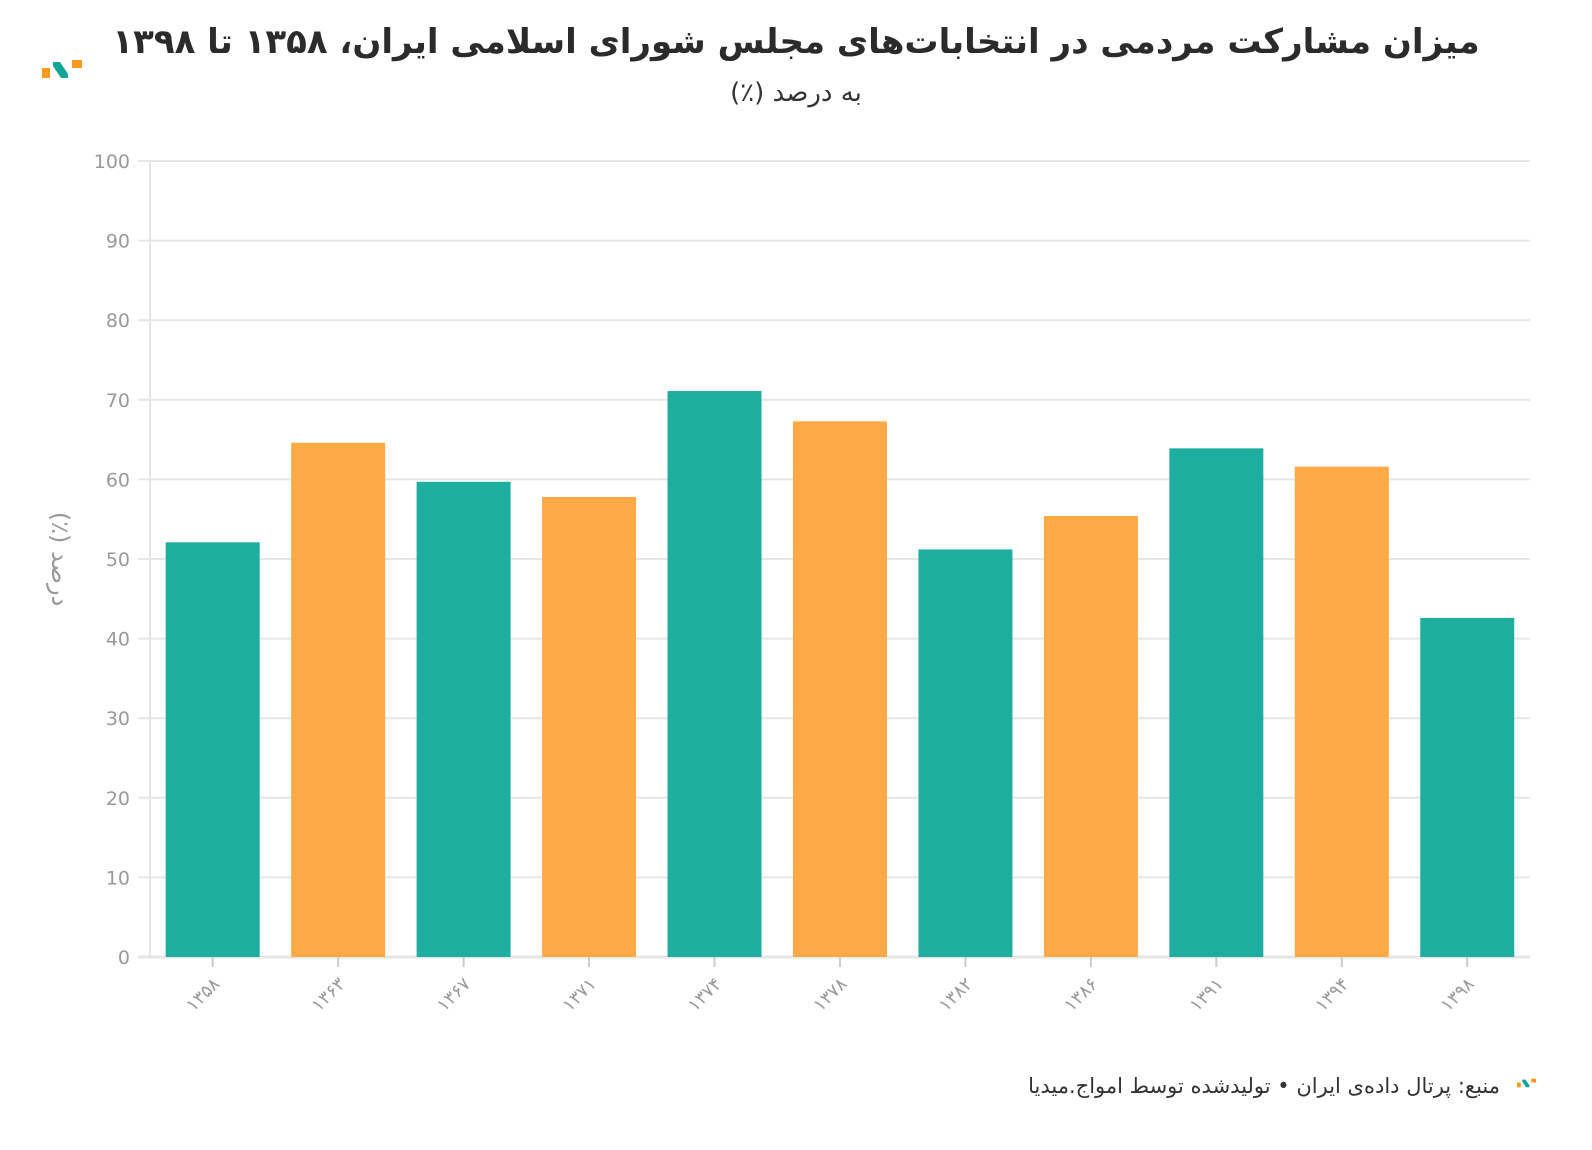 The height and width of the screenshot is (1150, 1592). I want to click on y-tick-label: 70, so click(118, 401).